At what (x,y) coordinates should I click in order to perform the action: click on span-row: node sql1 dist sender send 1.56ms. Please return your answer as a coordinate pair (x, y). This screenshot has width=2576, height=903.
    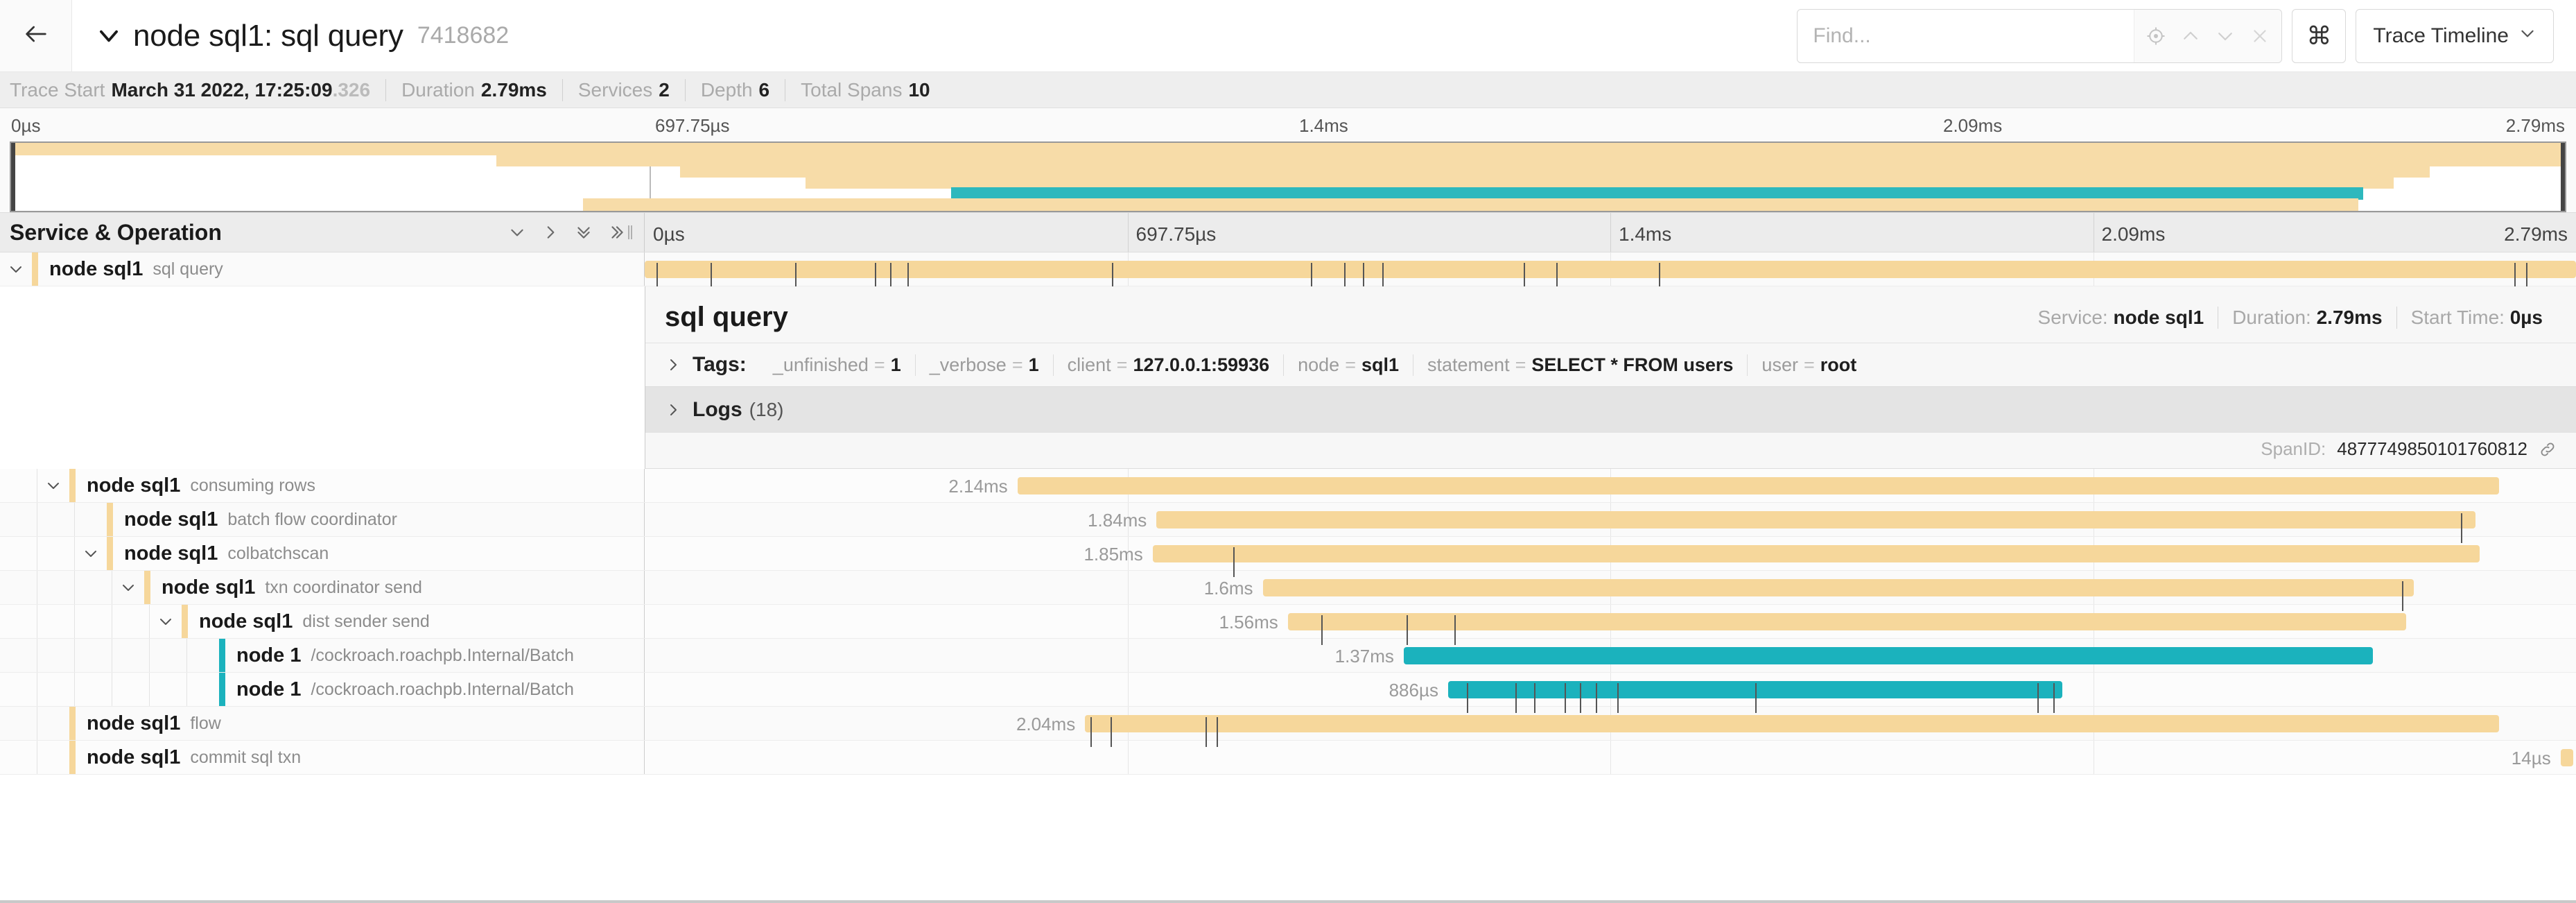
    Looking at the image, I should click on (1288, 625).